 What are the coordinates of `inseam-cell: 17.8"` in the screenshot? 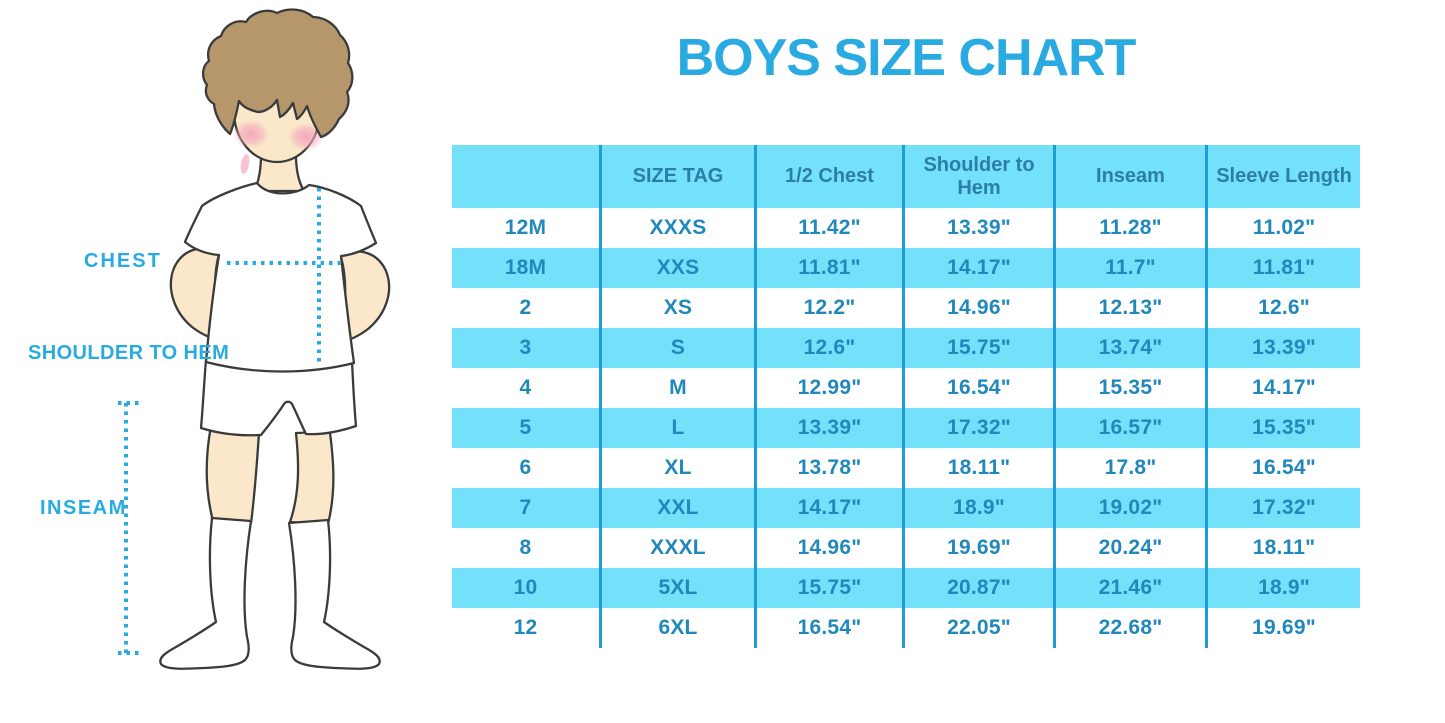 It's located at (1132, 468).